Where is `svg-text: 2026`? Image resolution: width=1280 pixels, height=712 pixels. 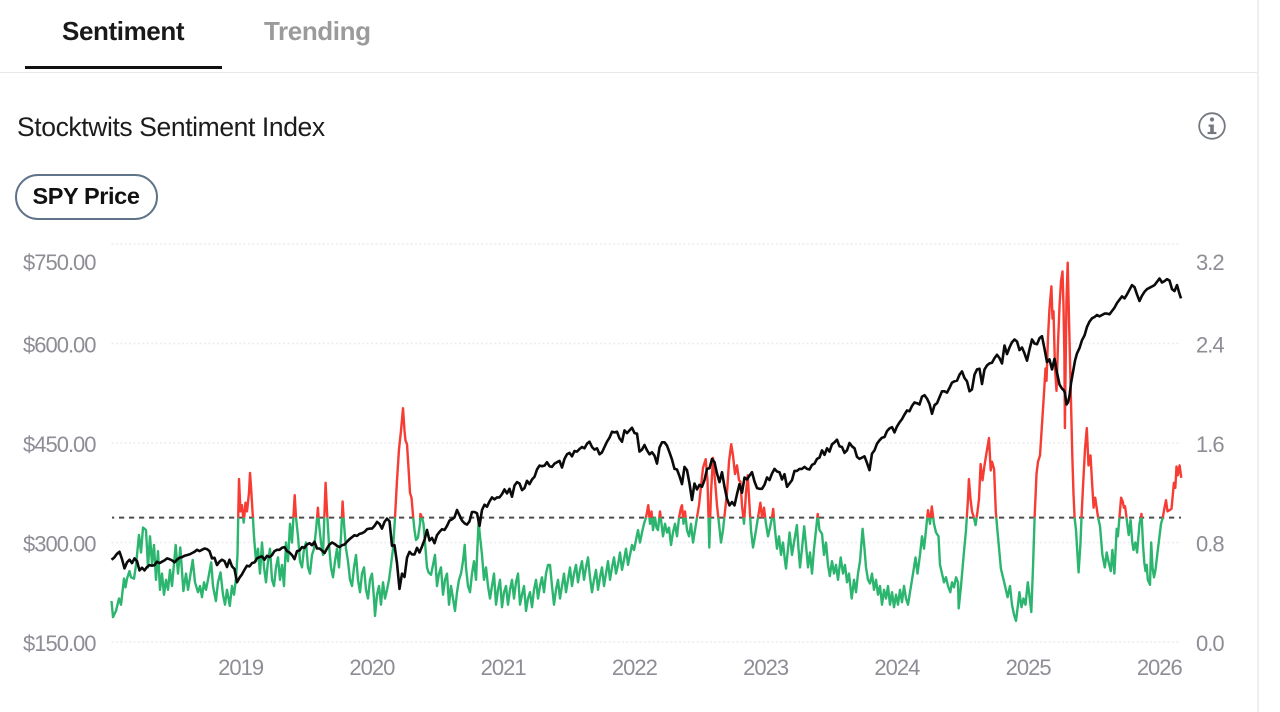 svg-text: 2026 is located at coordinates (1160, 667).